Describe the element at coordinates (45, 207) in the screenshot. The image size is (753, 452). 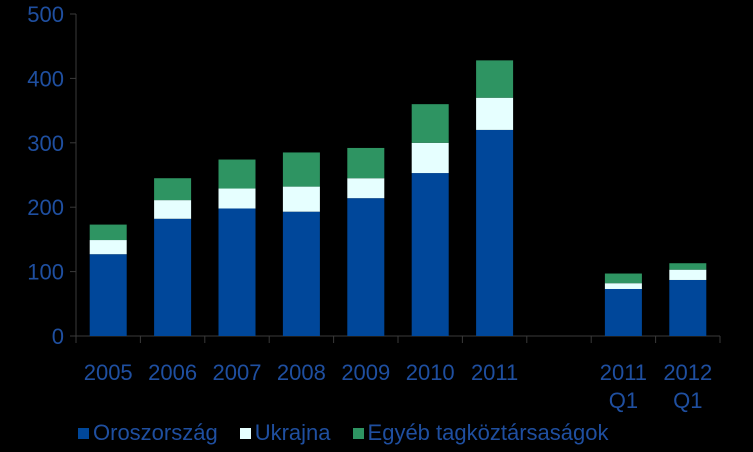
I see `y-tick-label: 200` at that location.